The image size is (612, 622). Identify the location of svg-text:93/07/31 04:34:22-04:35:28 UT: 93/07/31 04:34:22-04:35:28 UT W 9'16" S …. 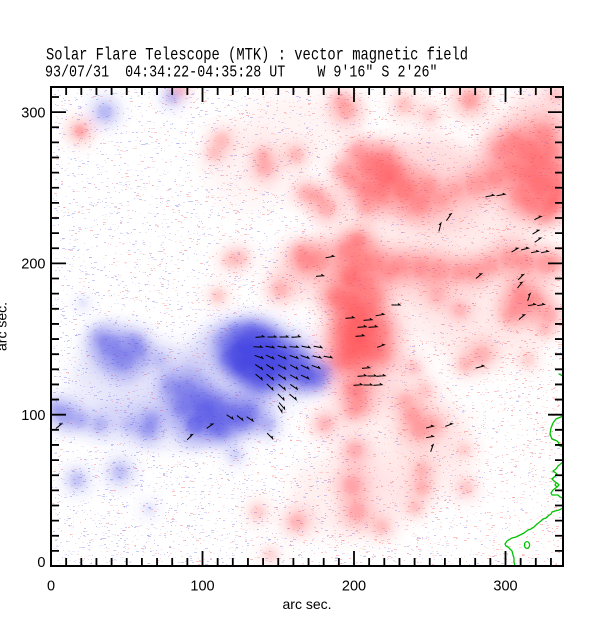
(241, 72).